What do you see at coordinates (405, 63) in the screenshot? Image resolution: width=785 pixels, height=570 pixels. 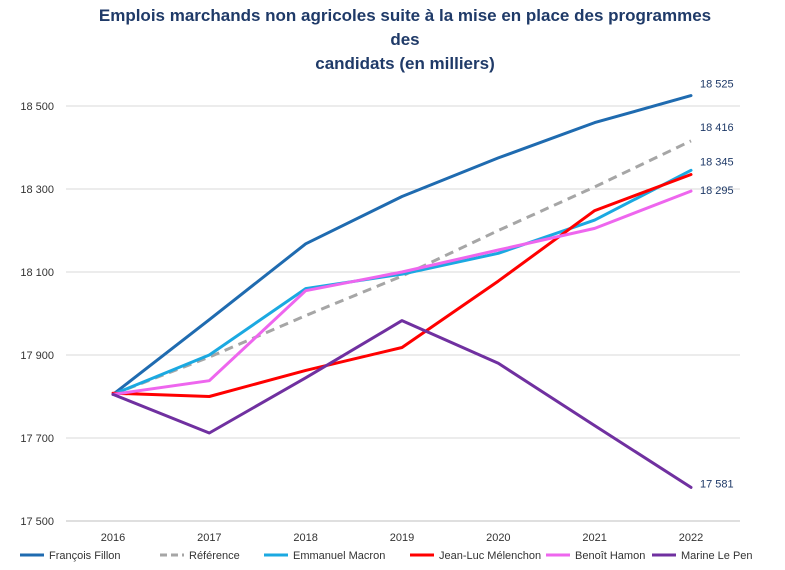 I see `chart-title-line-2: candidats (en milliers)` at bounding box center [405, 63].